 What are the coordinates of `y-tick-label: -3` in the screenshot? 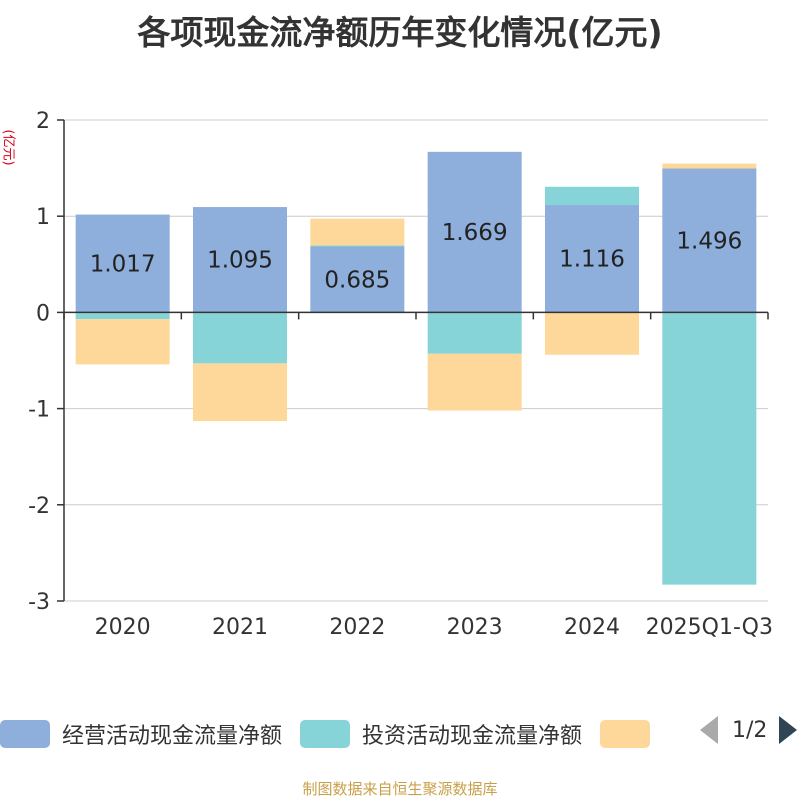 It's located at (39, 602).